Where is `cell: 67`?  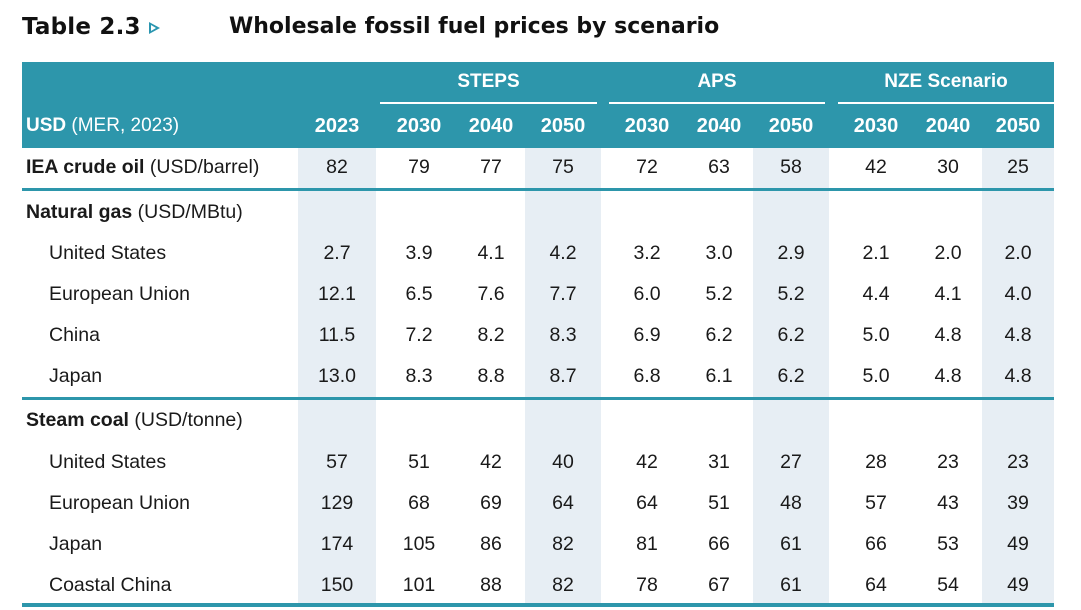 cell: 67 is located at coordinates (719, 585).